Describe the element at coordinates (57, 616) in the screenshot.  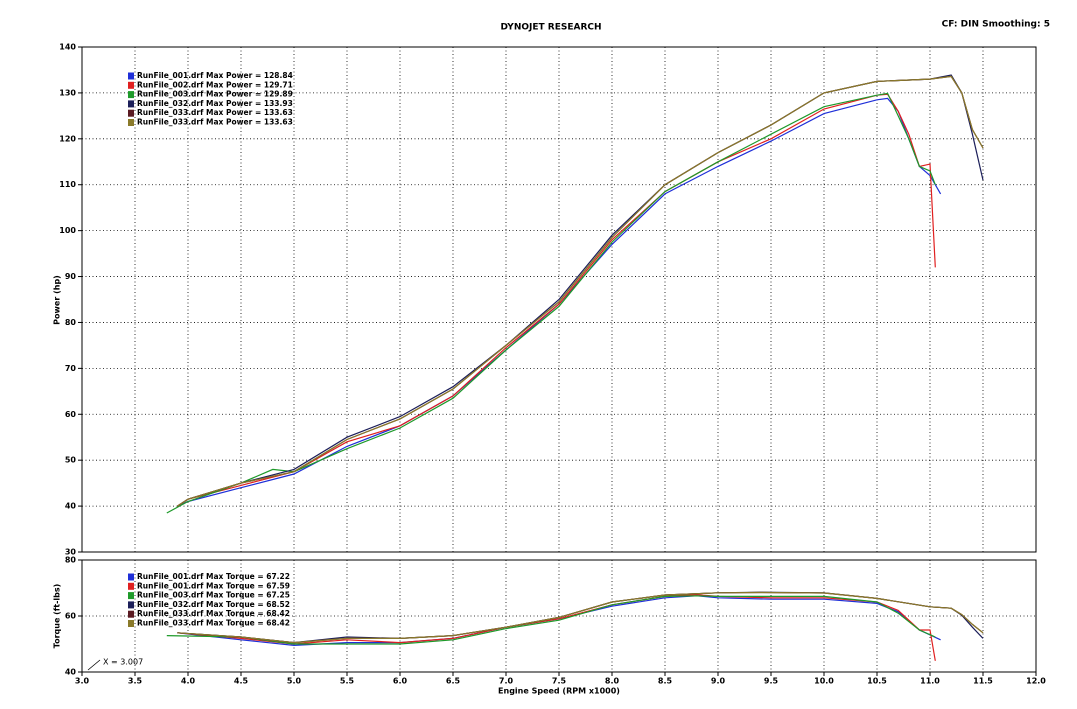
I see `y-axis-label: Torque (ft-lbs)` at that location.